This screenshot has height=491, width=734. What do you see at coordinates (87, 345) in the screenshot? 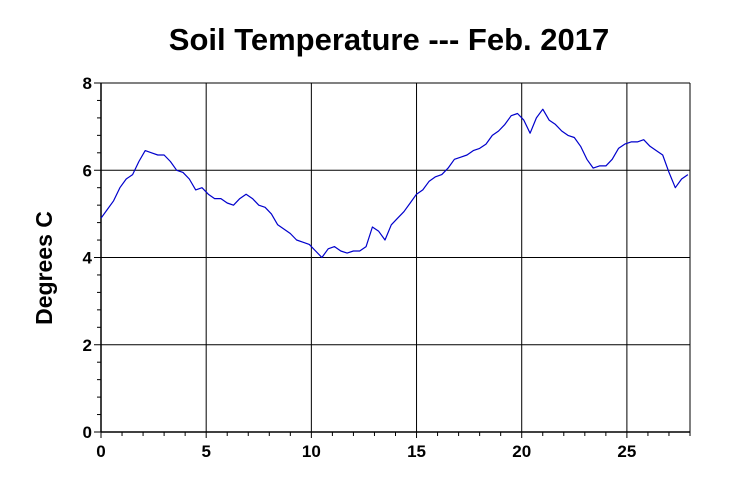
I see `y-tick-label: 2` at bounding box center [87, 345].